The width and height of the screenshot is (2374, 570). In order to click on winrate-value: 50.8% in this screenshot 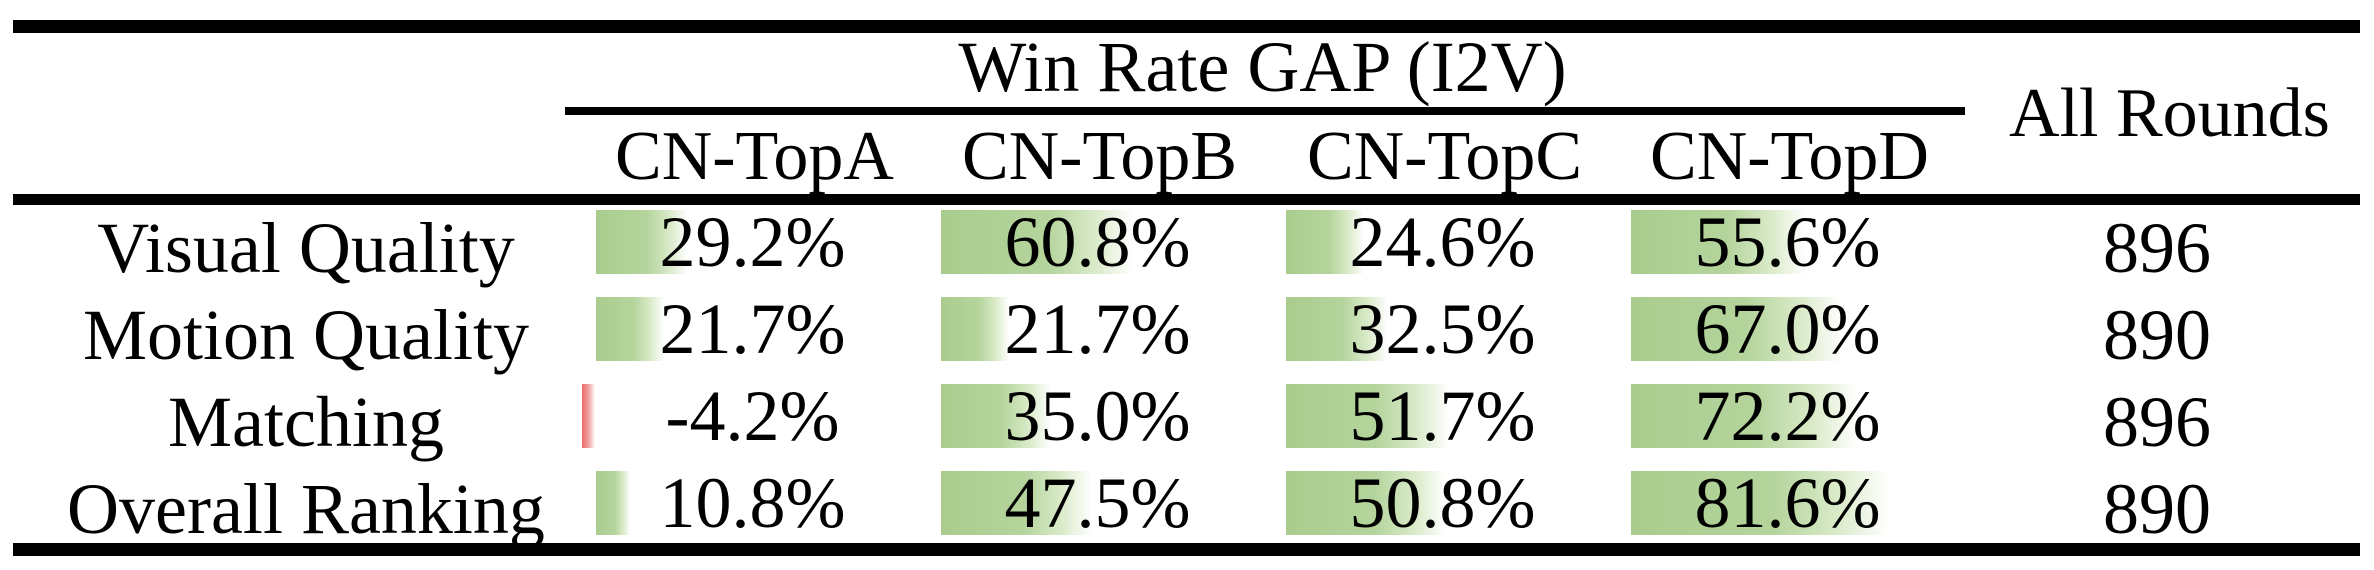, I will do `click(1442, 502)`.